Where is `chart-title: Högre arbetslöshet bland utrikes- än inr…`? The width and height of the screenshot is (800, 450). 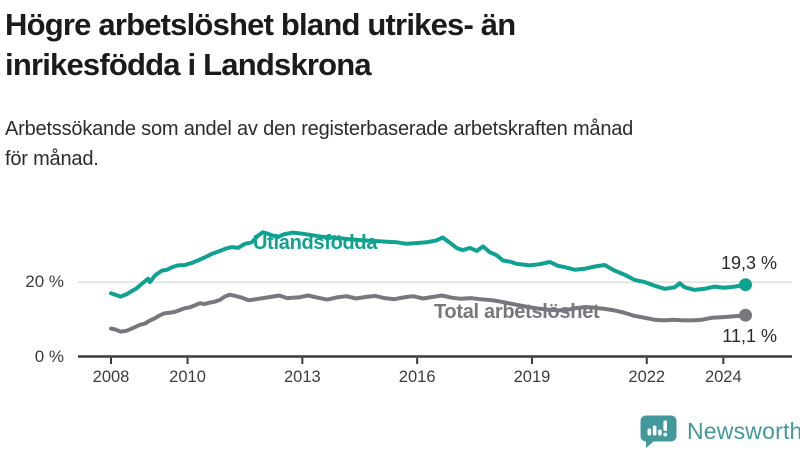 chart-title: Högre arbetslöshet bland utrikes- än inr… is located at coordinates (260, 44).